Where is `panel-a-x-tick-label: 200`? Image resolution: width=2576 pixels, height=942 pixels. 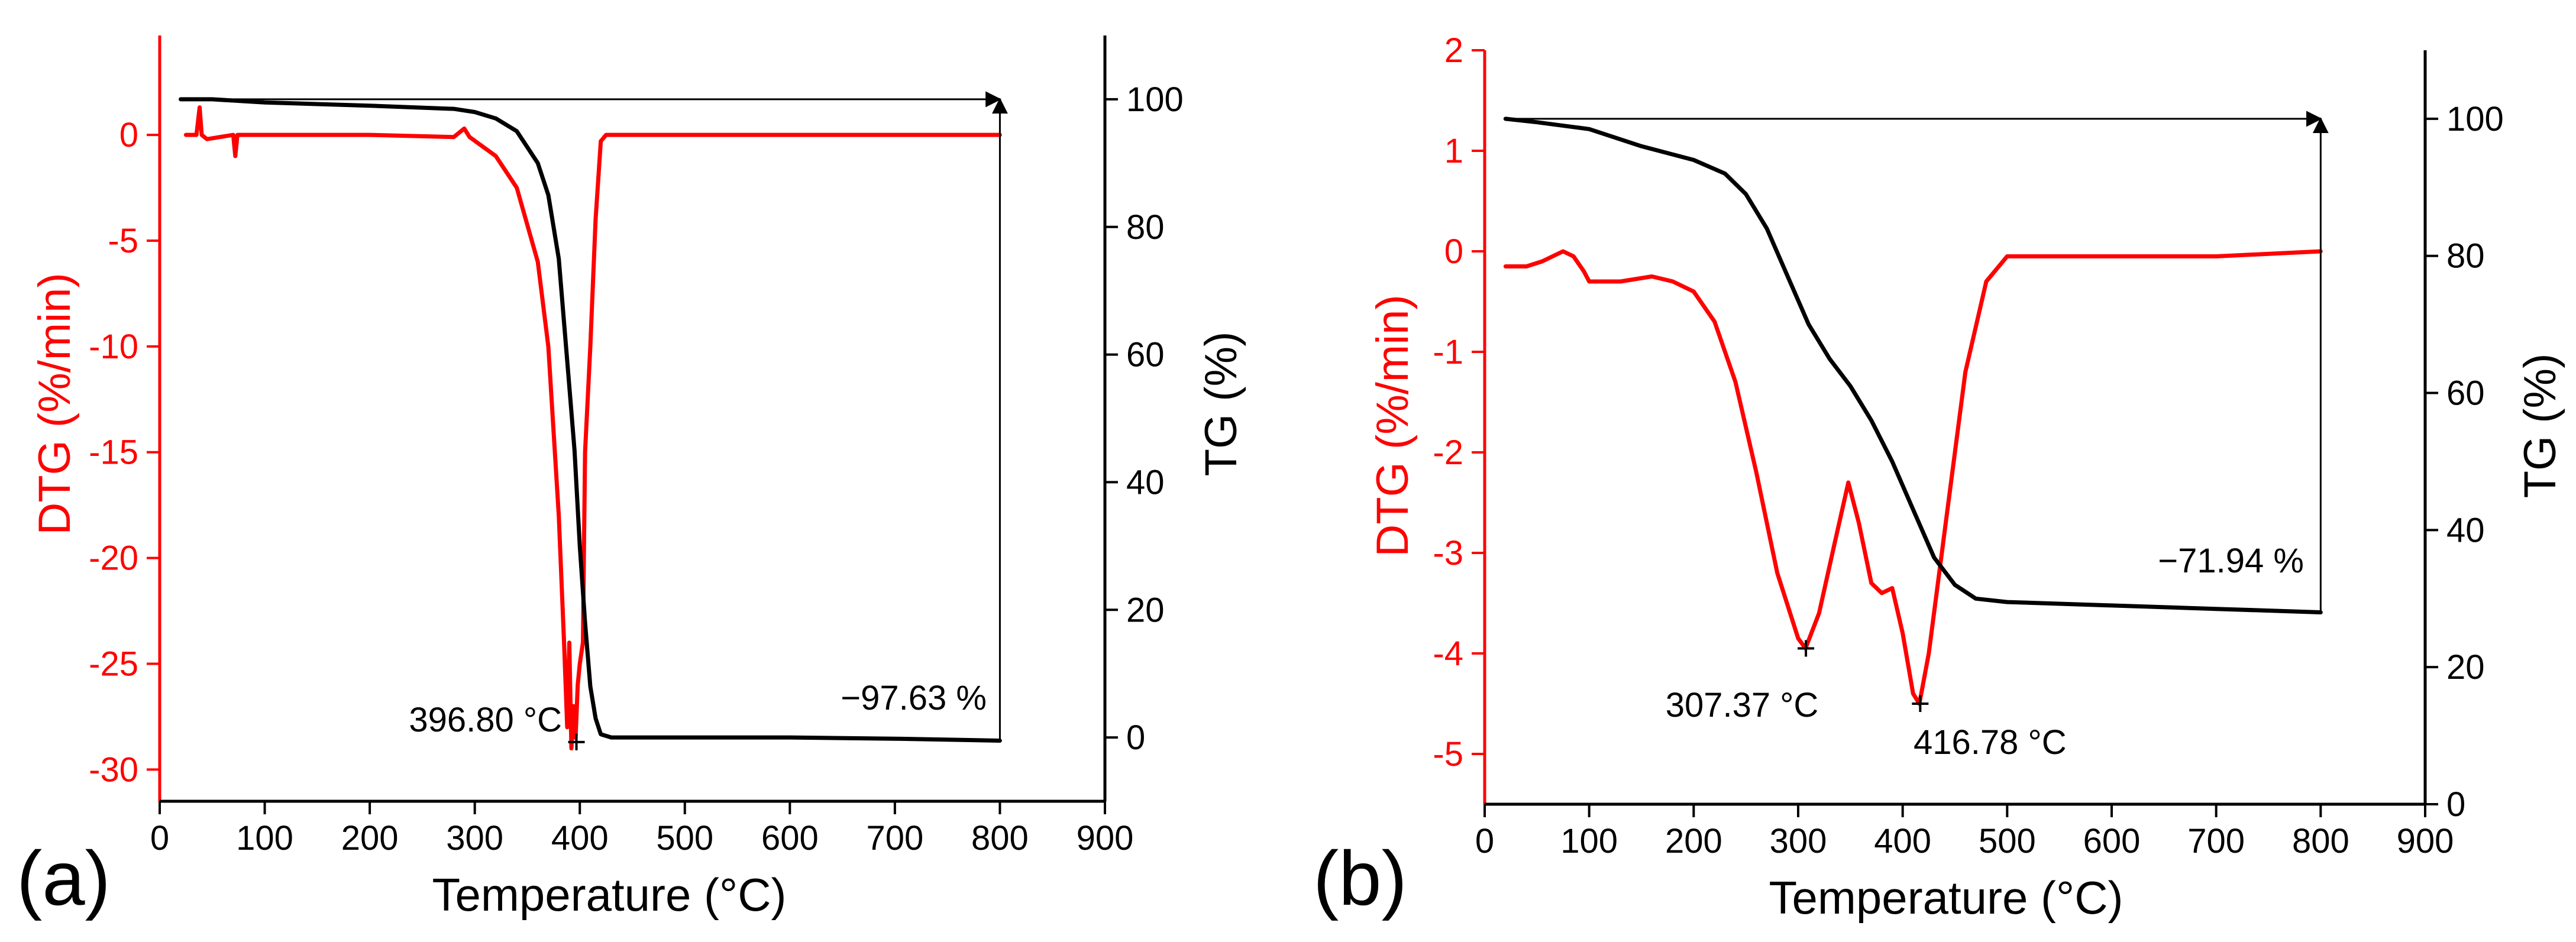
panel-a-x-tick-label: 200 is located at coordinates (370, 838).